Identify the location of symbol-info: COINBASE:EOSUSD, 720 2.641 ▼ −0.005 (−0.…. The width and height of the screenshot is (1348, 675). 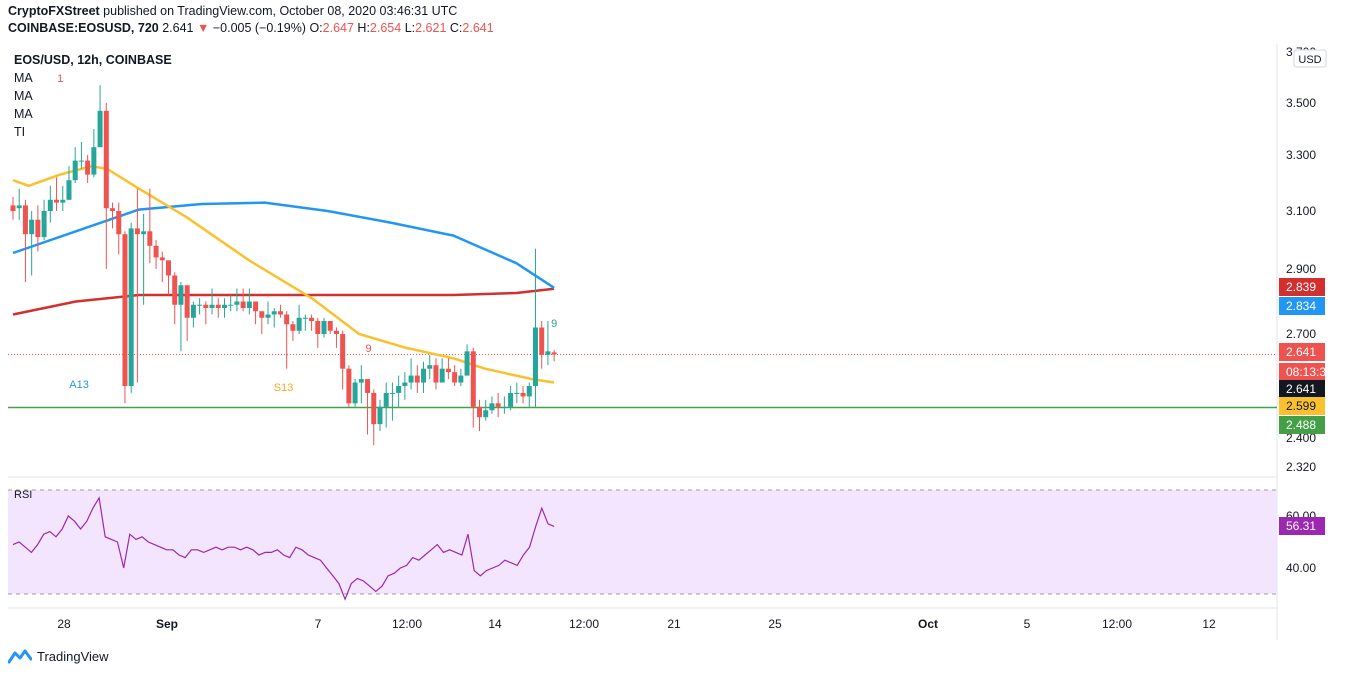
(251, 28).